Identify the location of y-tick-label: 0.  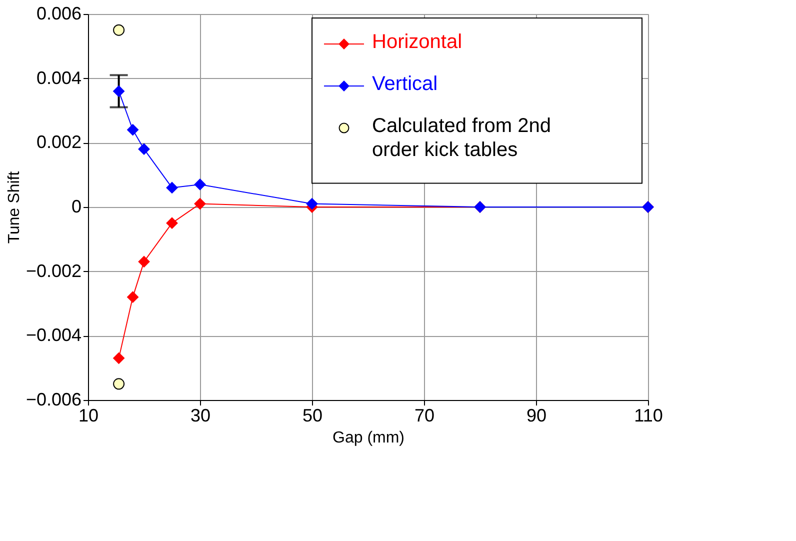
(76, 206).